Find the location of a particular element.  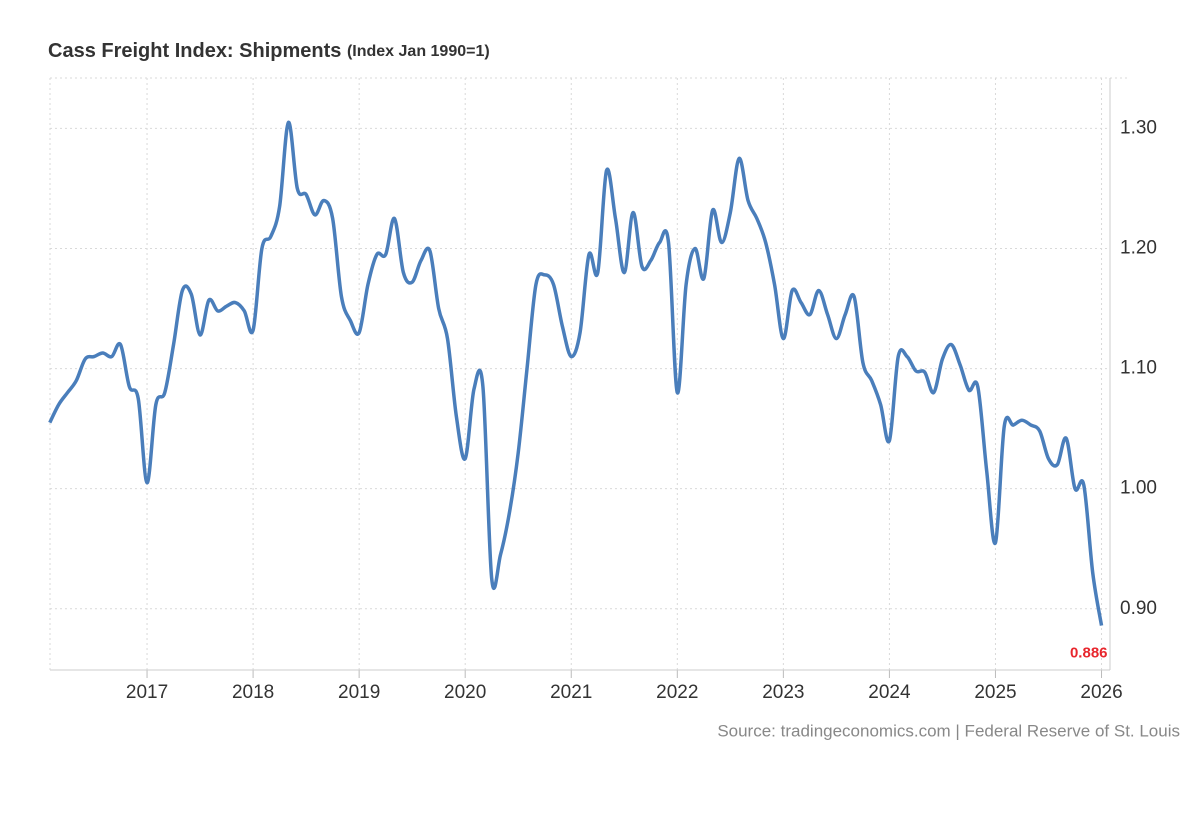

x-tick-label: 2019 is located at coordinates (359, 692).